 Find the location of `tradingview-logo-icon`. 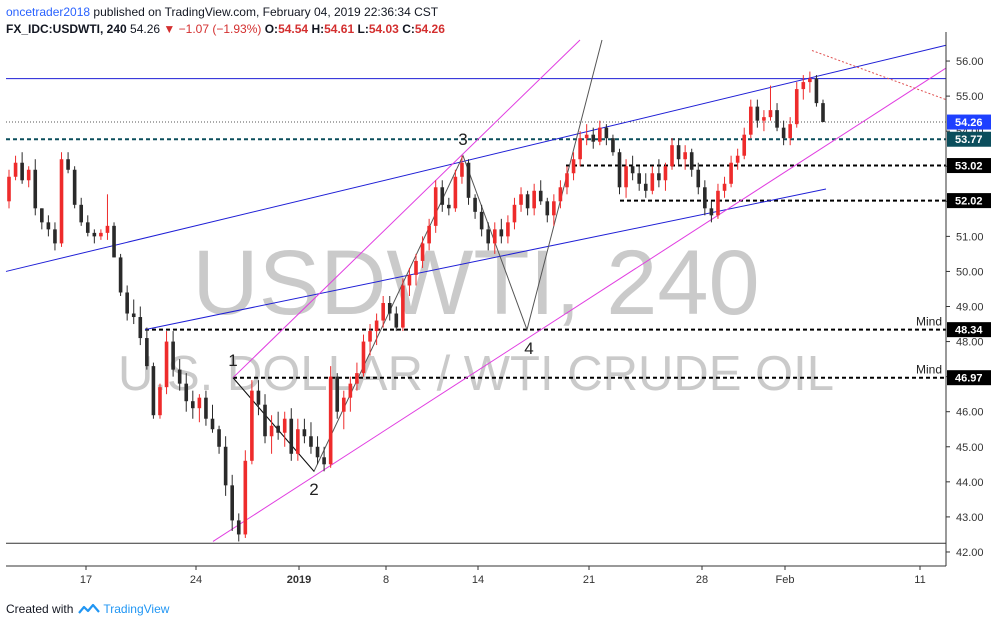

tradingview-logo-icon is located at coordinates (89, 608).